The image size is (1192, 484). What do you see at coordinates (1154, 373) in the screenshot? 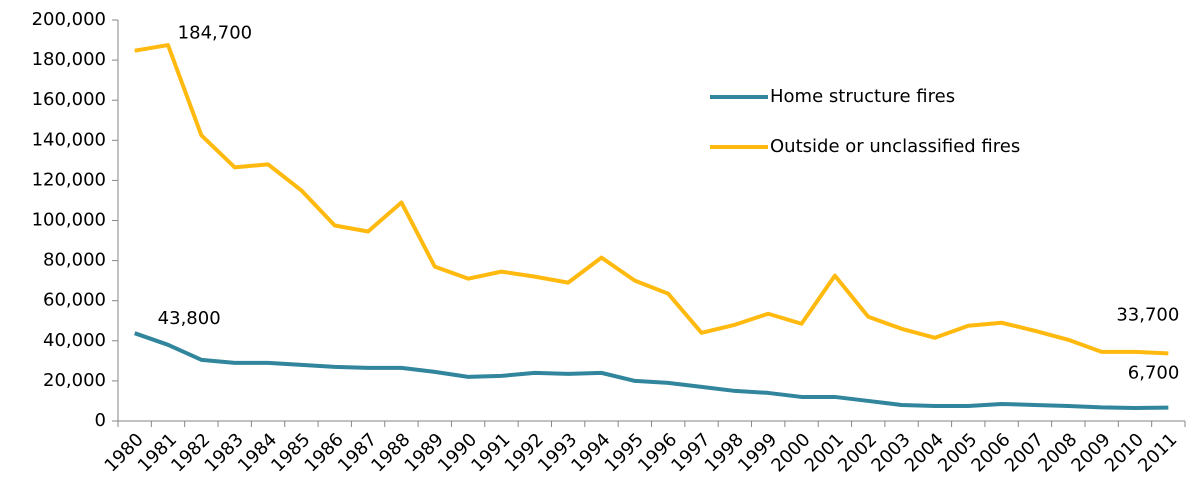
I see `data-label: 6,700` at bounding box center [1154, 373].